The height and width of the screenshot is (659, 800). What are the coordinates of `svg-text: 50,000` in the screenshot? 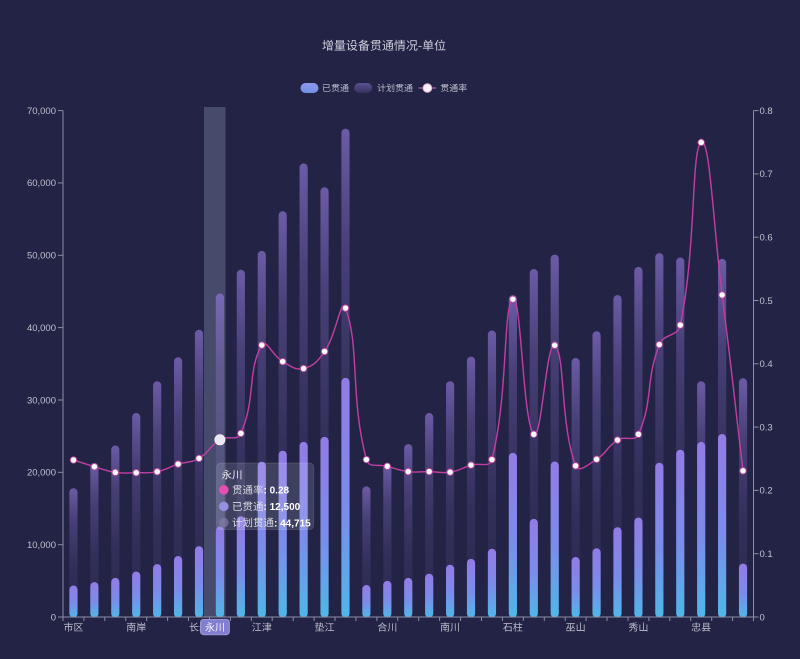 It's located at (41, 256).